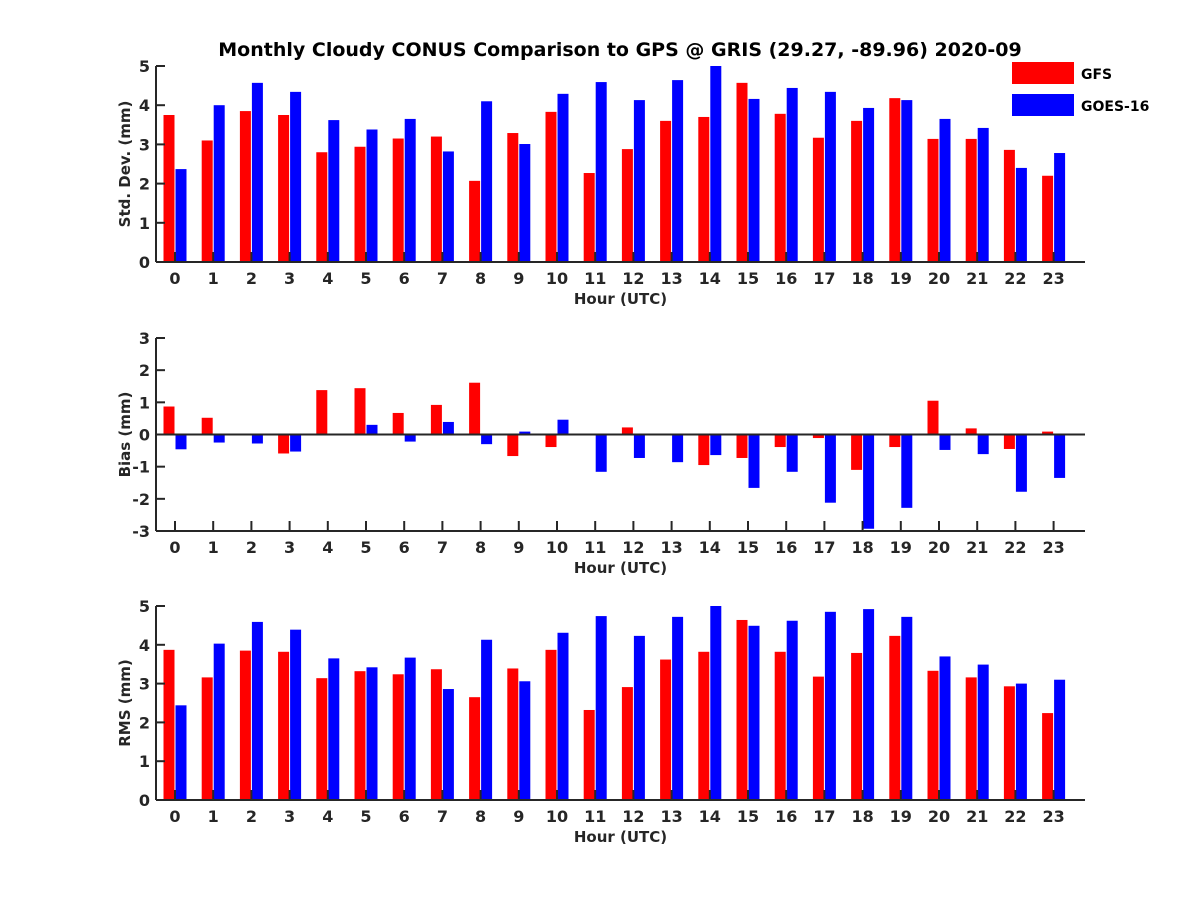  Describe the element at coordinates (1043, 105) in the screenshot. I see `legend-swatch-goes16` at that location.